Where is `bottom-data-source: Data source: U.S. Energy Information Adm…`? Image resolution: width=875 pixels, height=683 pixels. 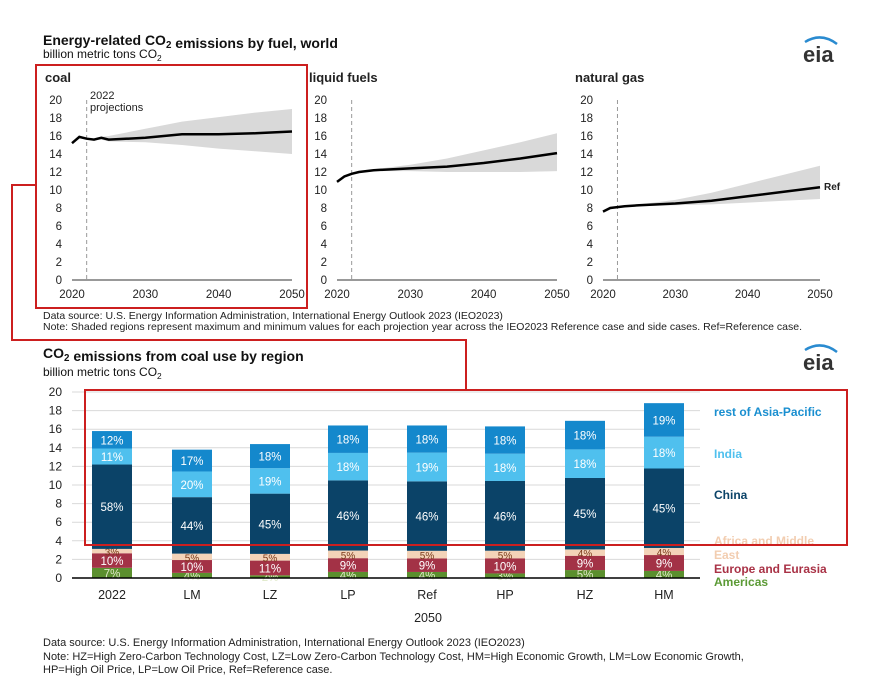 bottom-data-source: Data source: U.S. Energy Information Adm… is located at coordinates (284, 643).